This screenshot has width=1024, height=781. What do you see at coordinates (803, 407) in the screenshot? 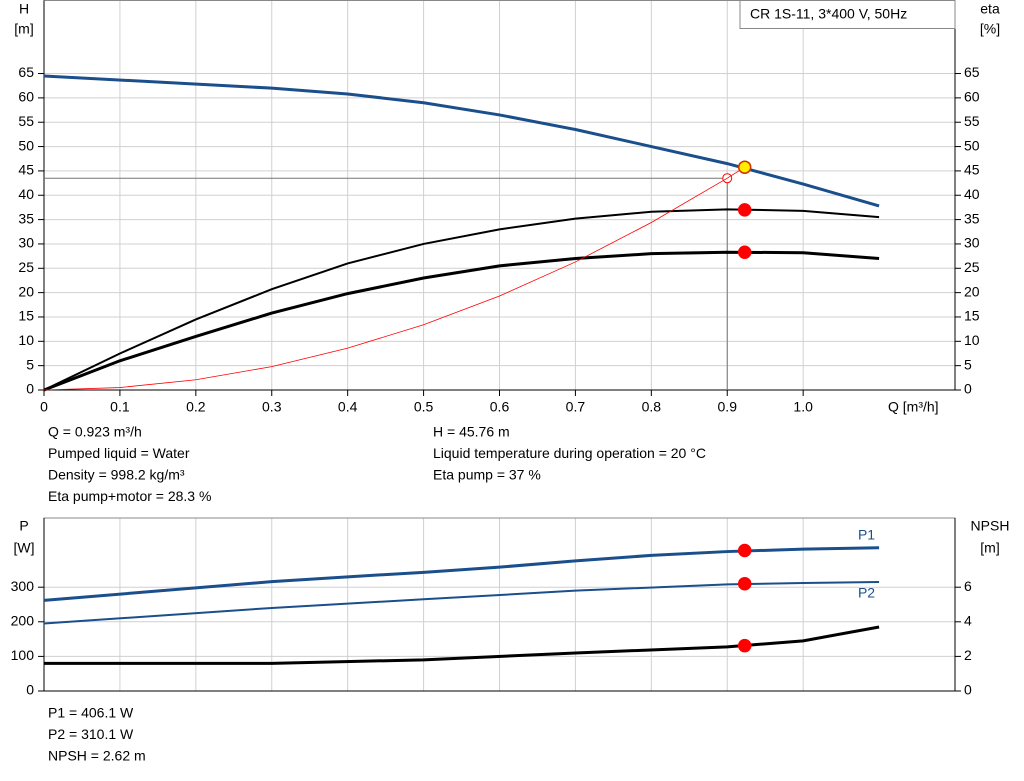
I see `x-tick-label: 1.0` at bounding box center [803, 407].